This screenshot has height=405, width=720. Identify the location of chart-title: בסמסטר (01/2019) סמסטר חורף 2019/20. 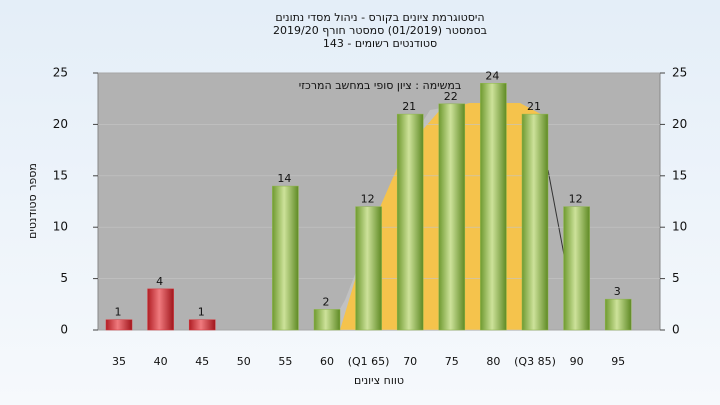
(380, 30).